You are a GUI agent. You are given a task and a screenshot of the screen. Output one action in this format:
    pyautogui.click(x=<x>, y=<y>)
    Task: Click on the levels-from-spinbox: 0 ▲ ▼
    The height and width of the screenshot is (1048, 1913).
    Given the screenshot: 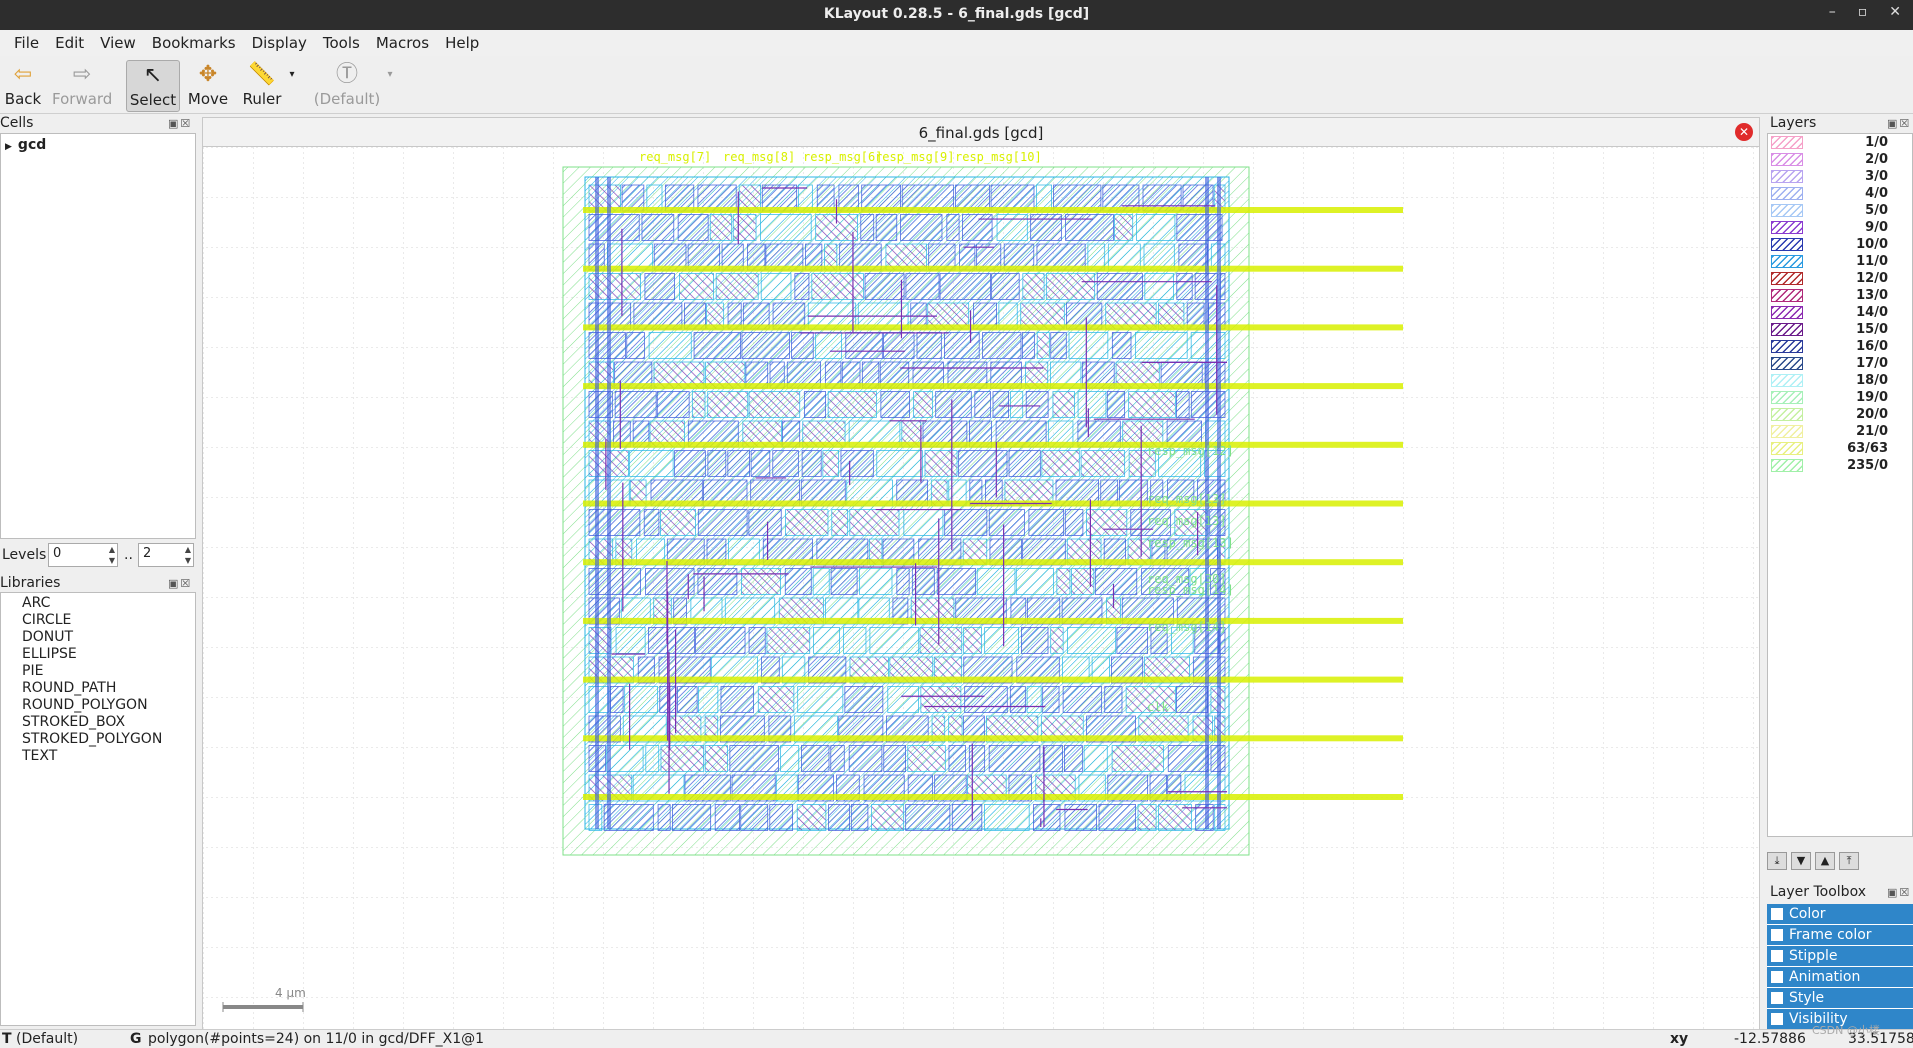 What is the action you would take?
    pyautogui.click(x=83, y=555)
    